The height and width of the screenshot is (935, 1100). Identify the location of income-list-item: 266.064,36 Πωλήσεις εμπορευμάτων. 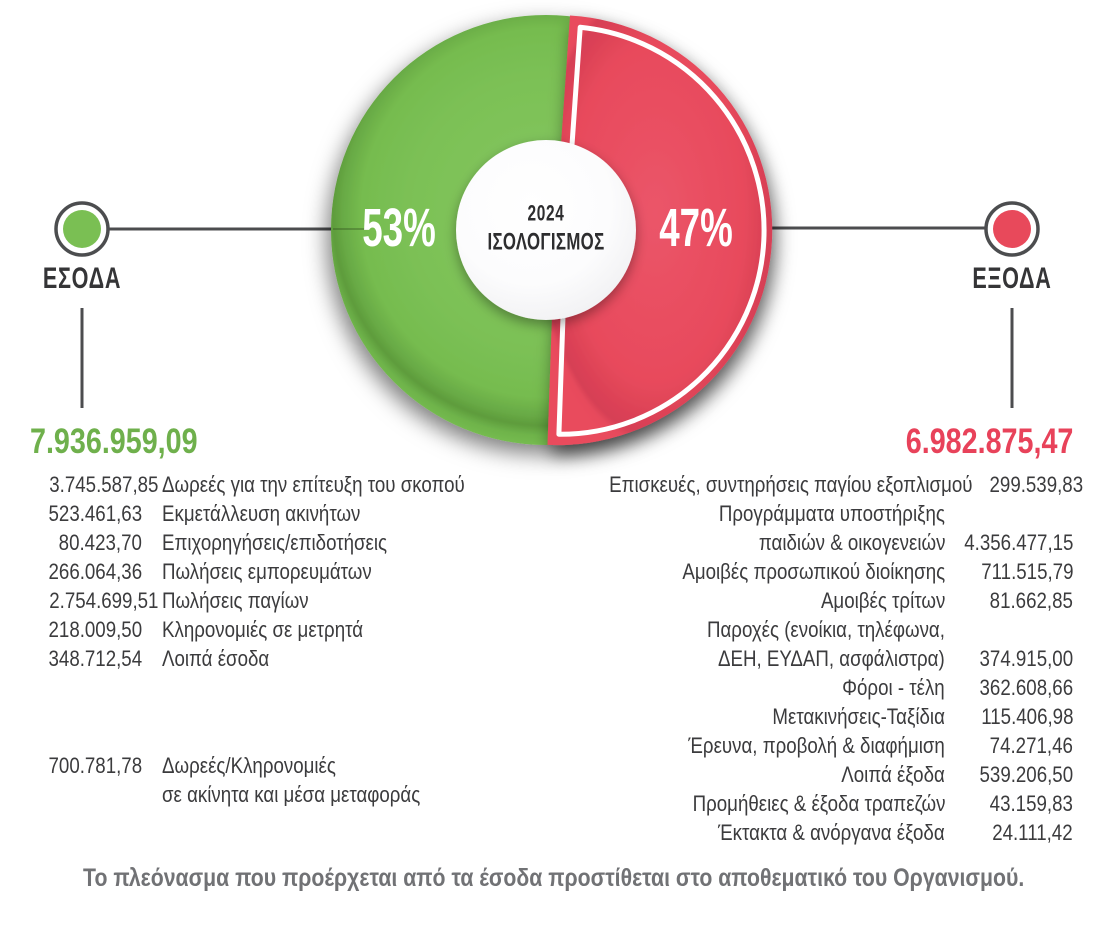
(274, 571).